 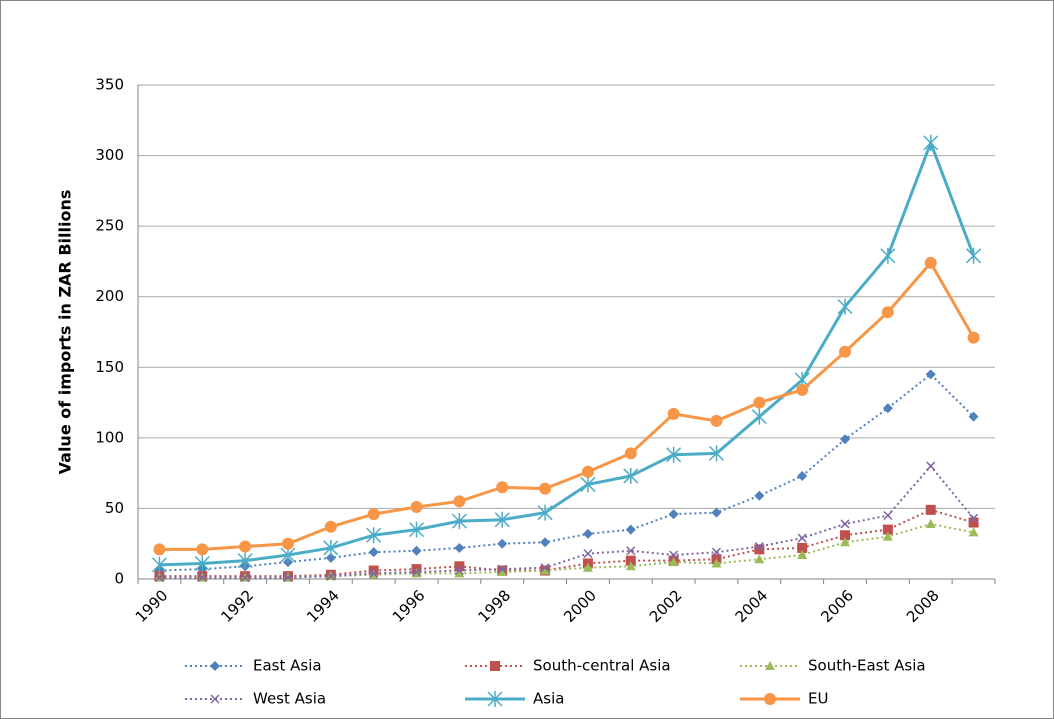 What do you see at coordinates (514, 699) in the screenshot?
I see `legend-item: Asia` at bounding box center [514, 699].